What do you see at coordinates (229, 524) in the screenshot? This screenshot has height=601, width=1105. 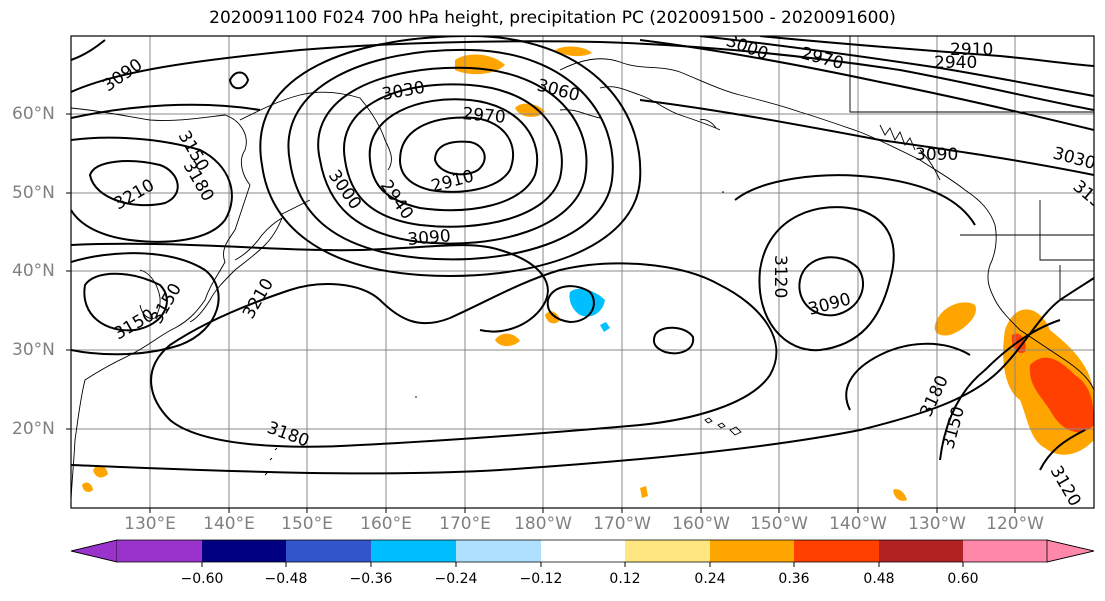 I see `lon-label: 140°E` at bounding box center [229, 524].